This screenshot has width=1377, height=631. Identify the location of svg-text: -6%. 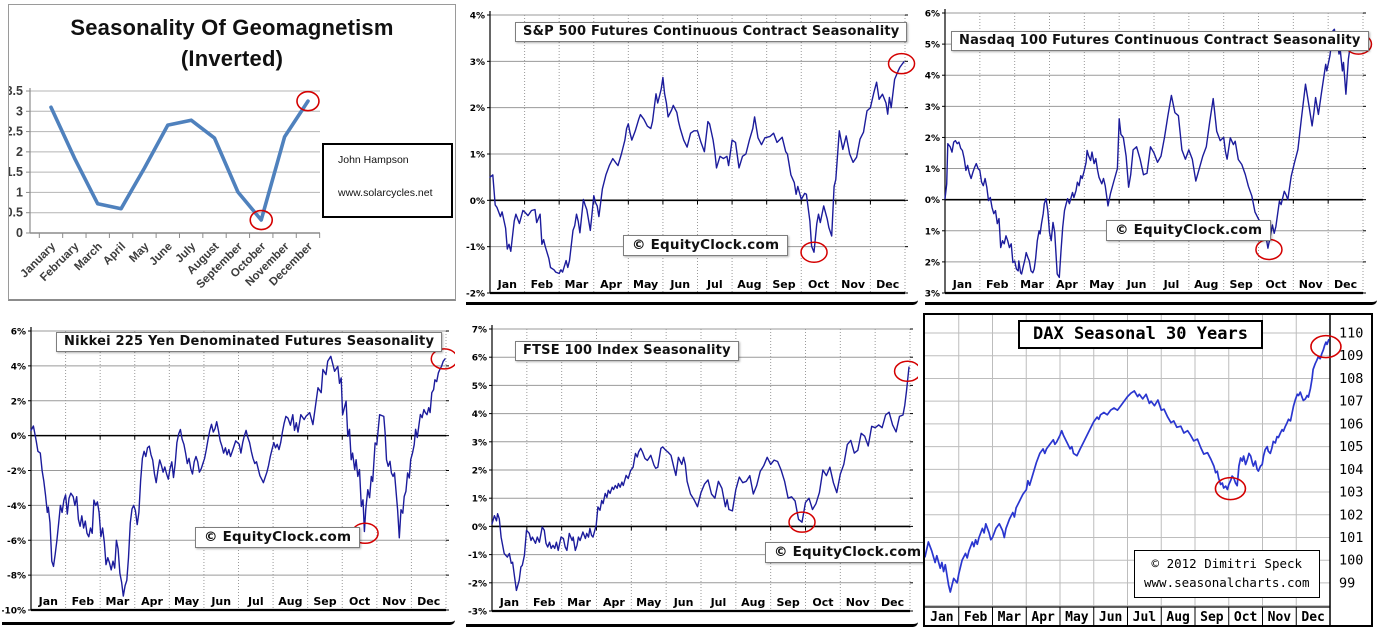
(16, 542).